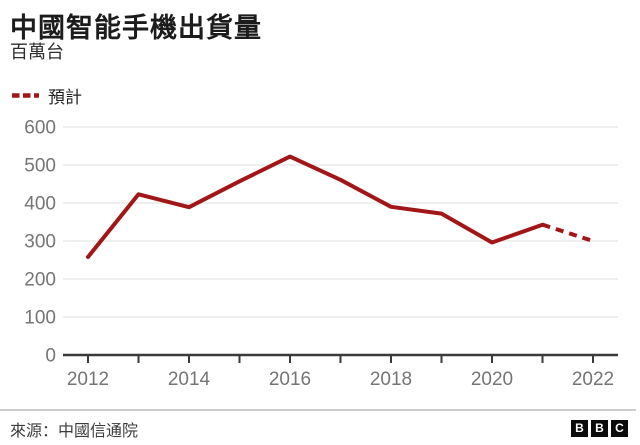 The height and width of the screenshot is (445, 640). Describe the element at coordinates (74, 431) in the screenshot. I see `source-label: 來源：中國信通院` at that location.